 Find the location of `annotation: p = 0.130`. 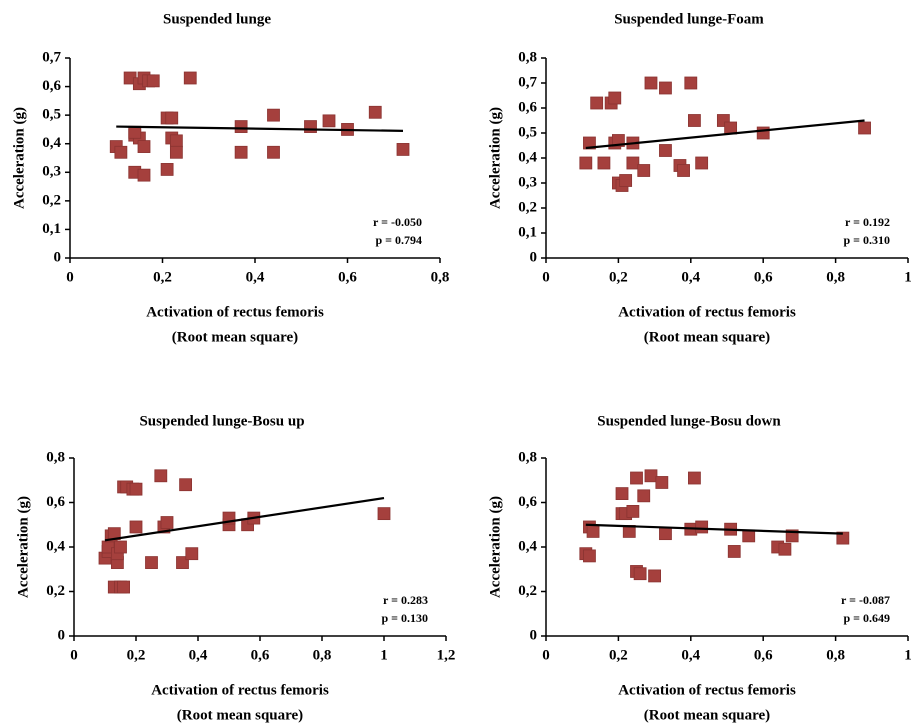

annotation: p = 0.130 is located at coordinates (404, 618).